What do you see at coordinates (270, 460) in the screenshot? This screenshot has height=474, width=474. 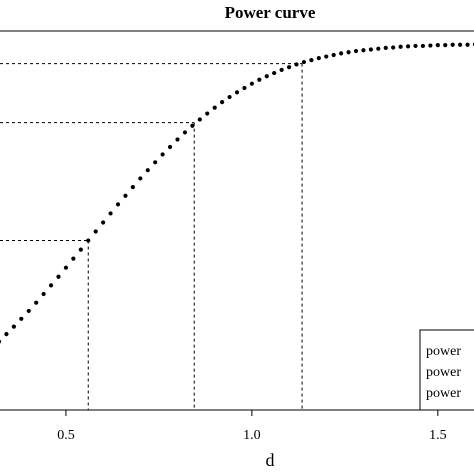 I see `x-axis-label: d` at bounding box center [270, 460].